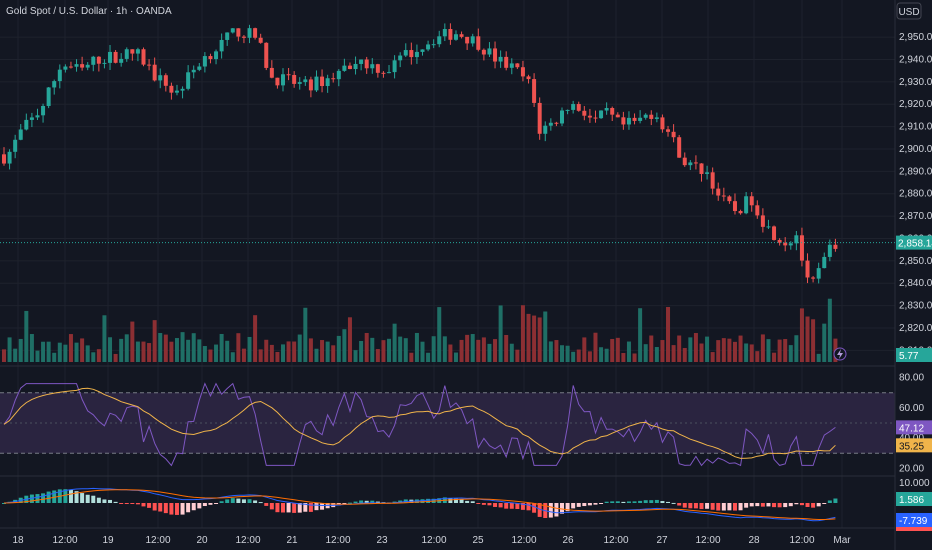 Image resolution: width=932 pixels, height=550 pixels. What do you see at coordinates (419, 504) in the screenshot?
I see `macd-line` at bounding box center [419, 504].